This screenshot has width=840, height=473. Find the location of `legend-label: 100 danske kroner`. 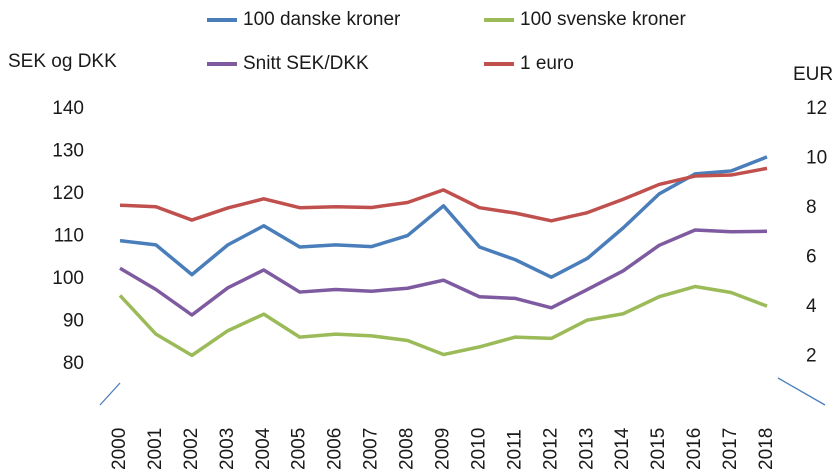

legend-label: 100 danske kroner is located at coordinates (322, 19).